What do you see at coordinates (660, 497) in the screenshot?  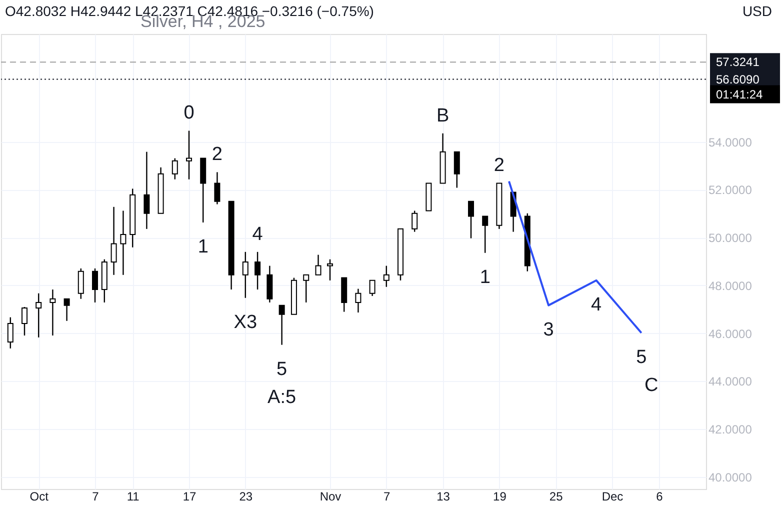 I see `x-tick-label: 6` at bounding box center [660, 497].